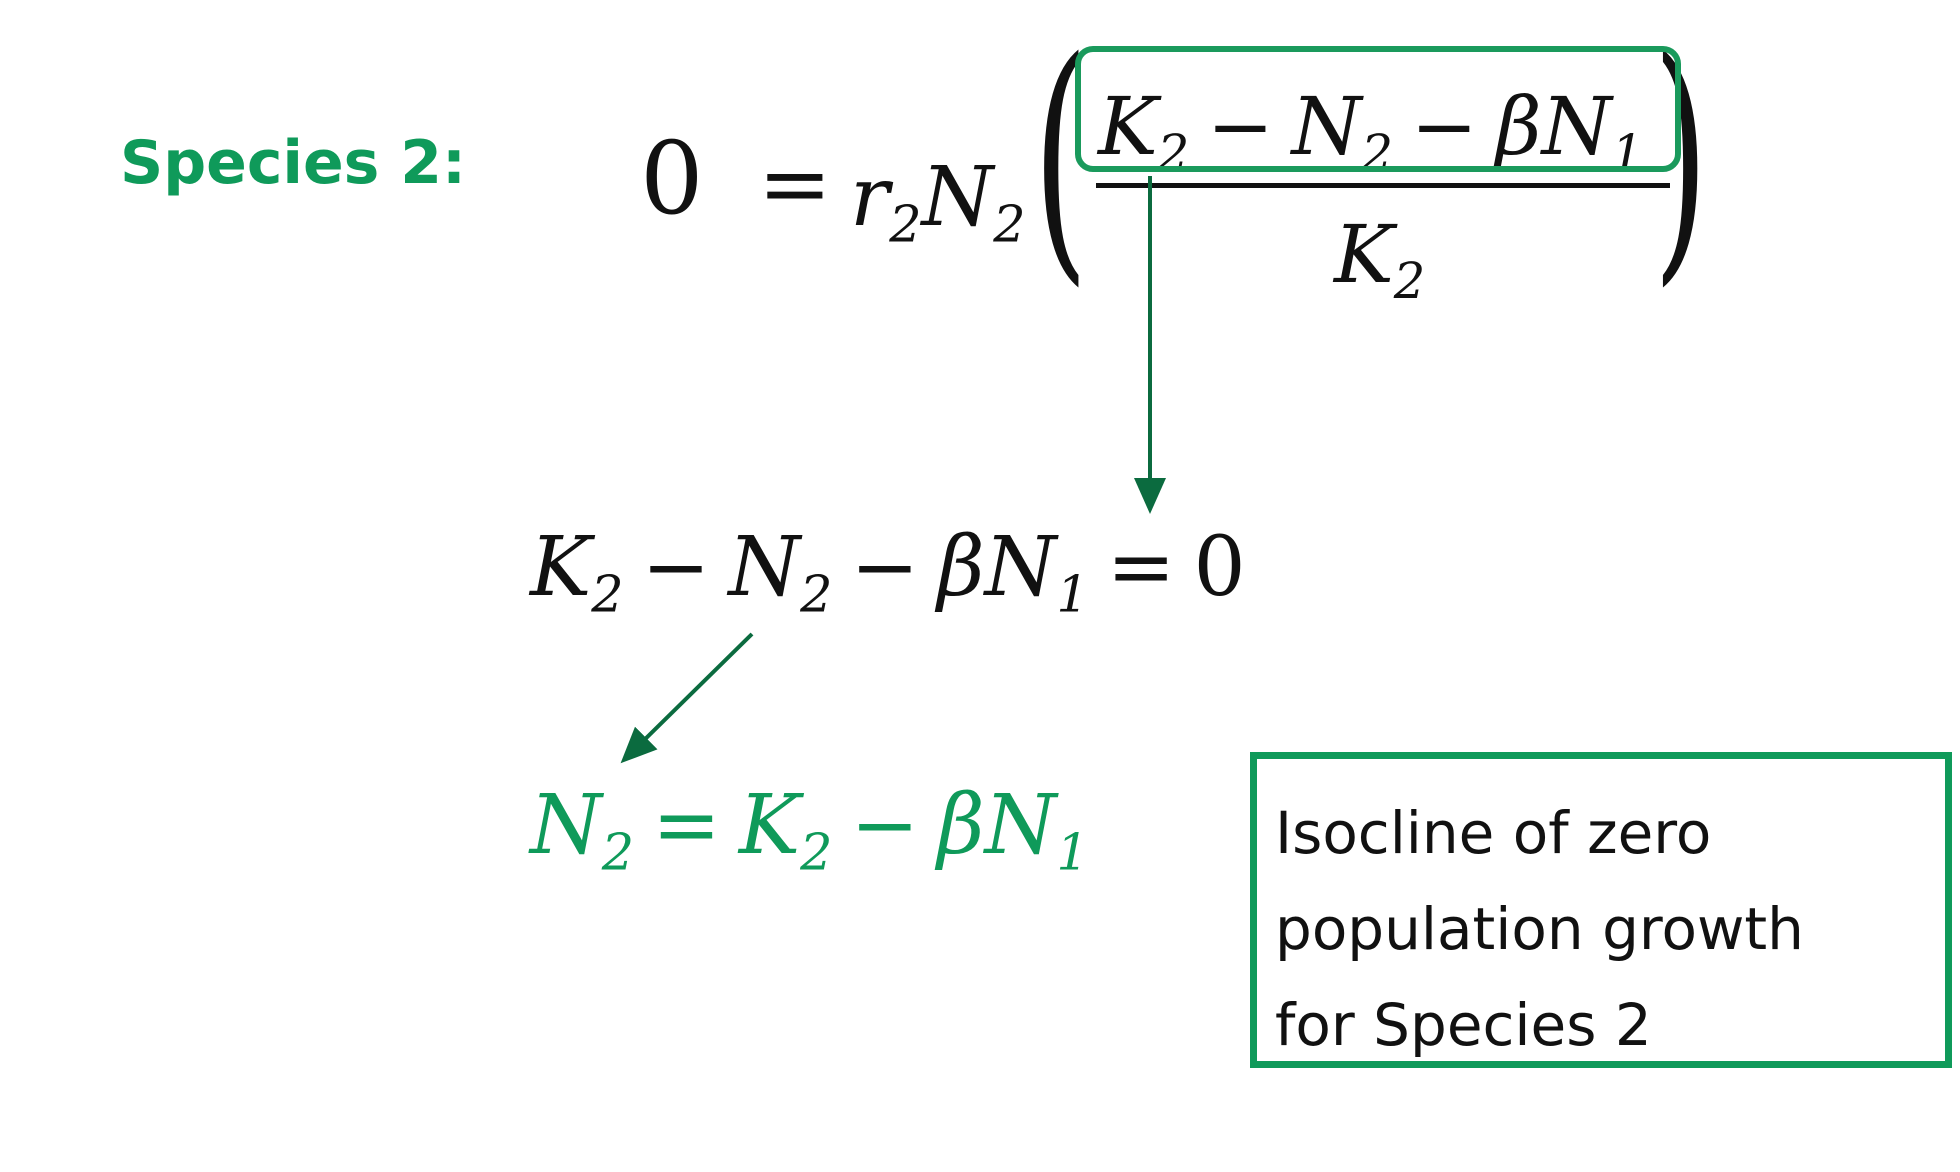 The image size is (1960, 1172). I want to click on eq1-lhs: 0, so click(672, 178).